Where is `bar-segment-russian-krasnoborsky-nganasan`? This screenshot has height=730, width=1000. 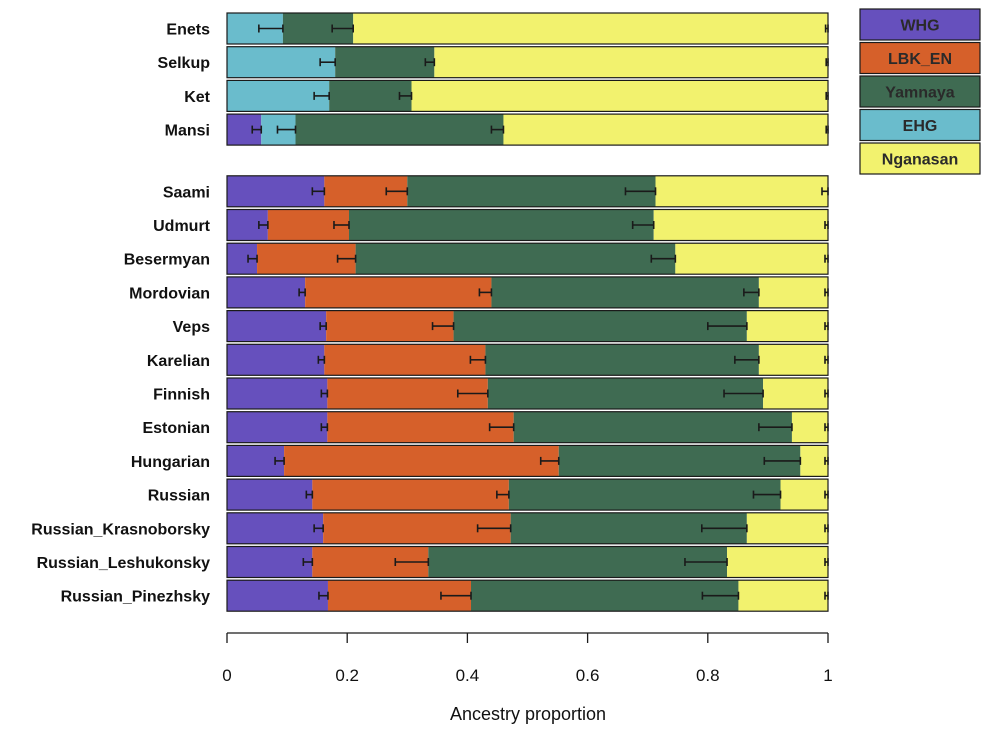
bar-segment-russian-krasnoborsky-nganasan is located at coordinates (787, 528).